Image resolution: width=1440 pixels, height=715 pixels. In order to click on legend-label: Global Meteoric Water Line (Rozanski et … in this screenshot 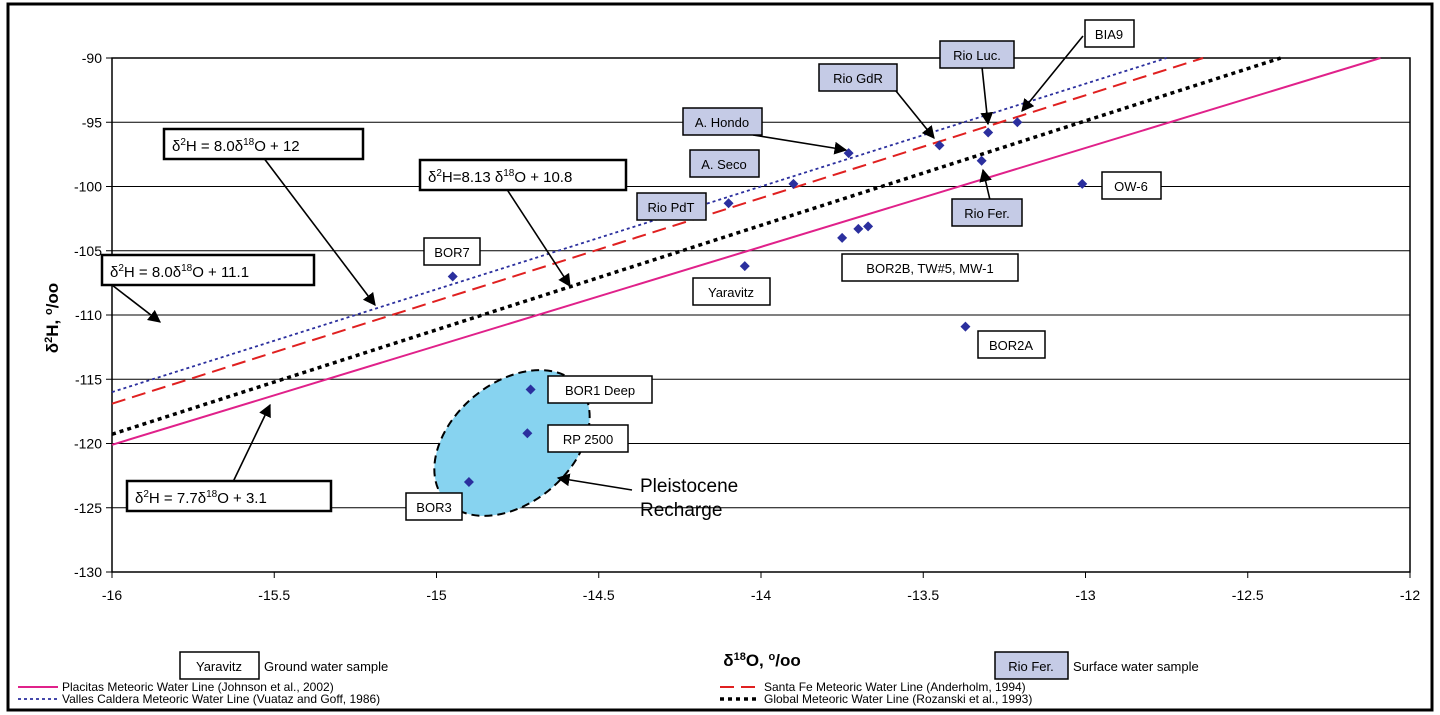, I will do `click(898, 699)`.